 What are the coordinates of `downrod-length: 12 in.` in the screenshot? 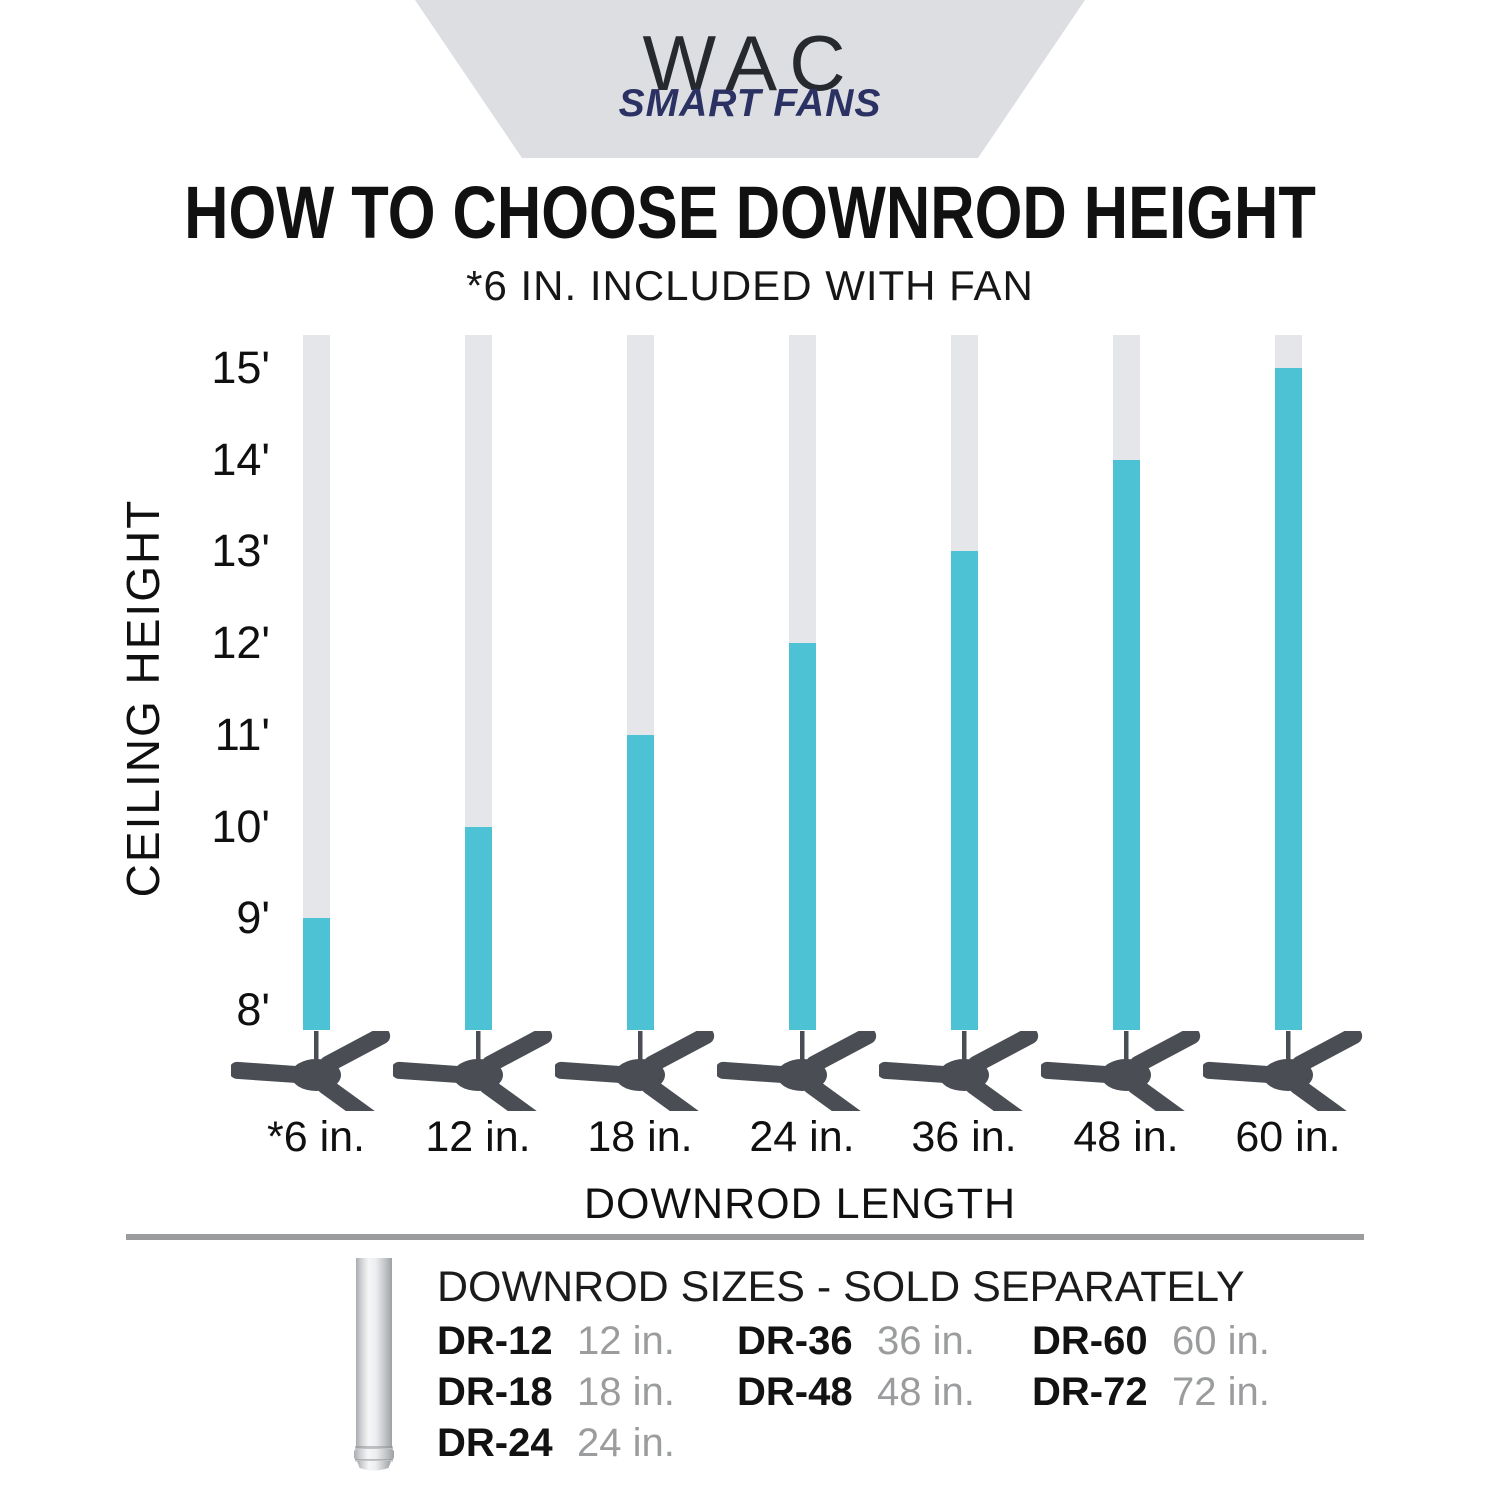 It's located at (626, 1341).